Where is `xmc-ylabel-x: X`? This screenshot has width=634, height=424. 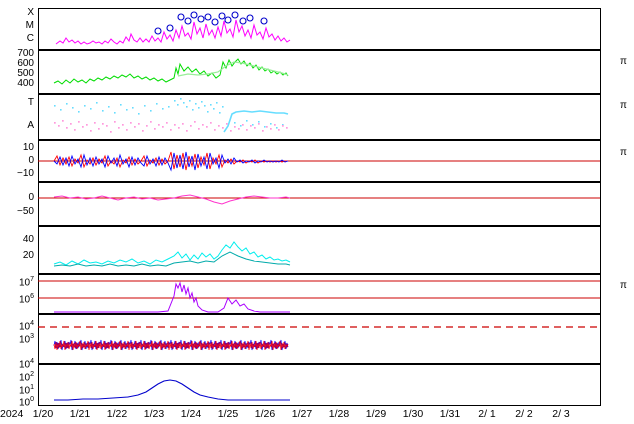 xmc-ylabel-x: X is located at coordinates (30, 12).